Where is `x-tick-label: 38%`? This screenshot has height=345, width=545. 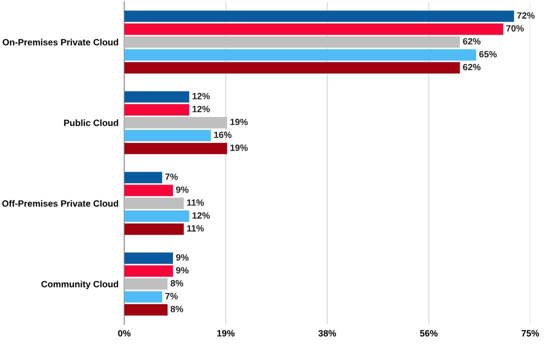 x-tick-label: 38% is located at coordinates (327, 333).